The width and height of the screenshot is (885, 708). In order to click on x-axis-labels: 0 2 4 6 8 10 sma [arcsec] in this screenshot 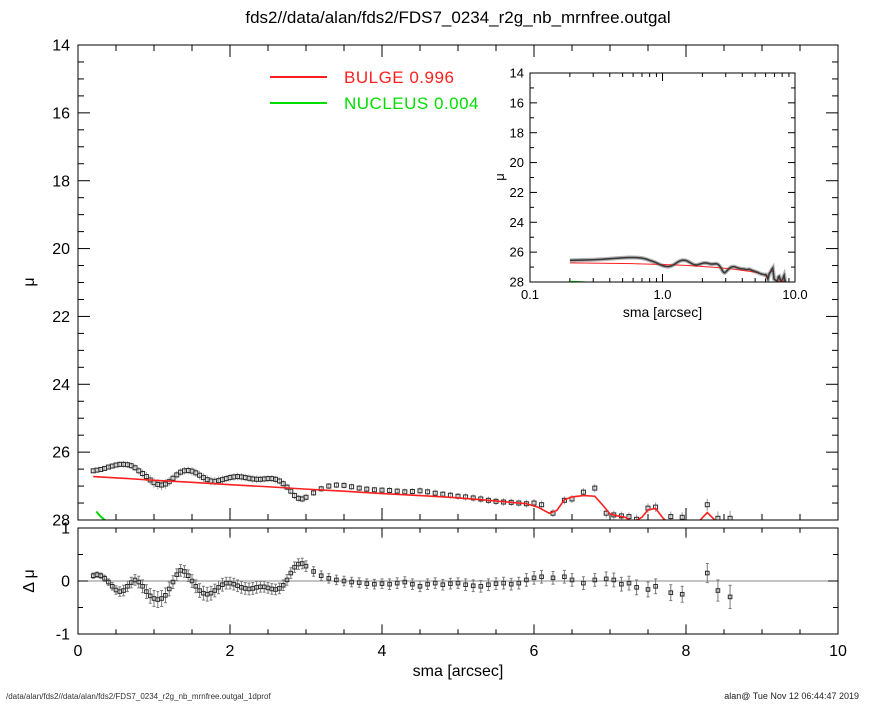, I will do `click(460, 661)`.